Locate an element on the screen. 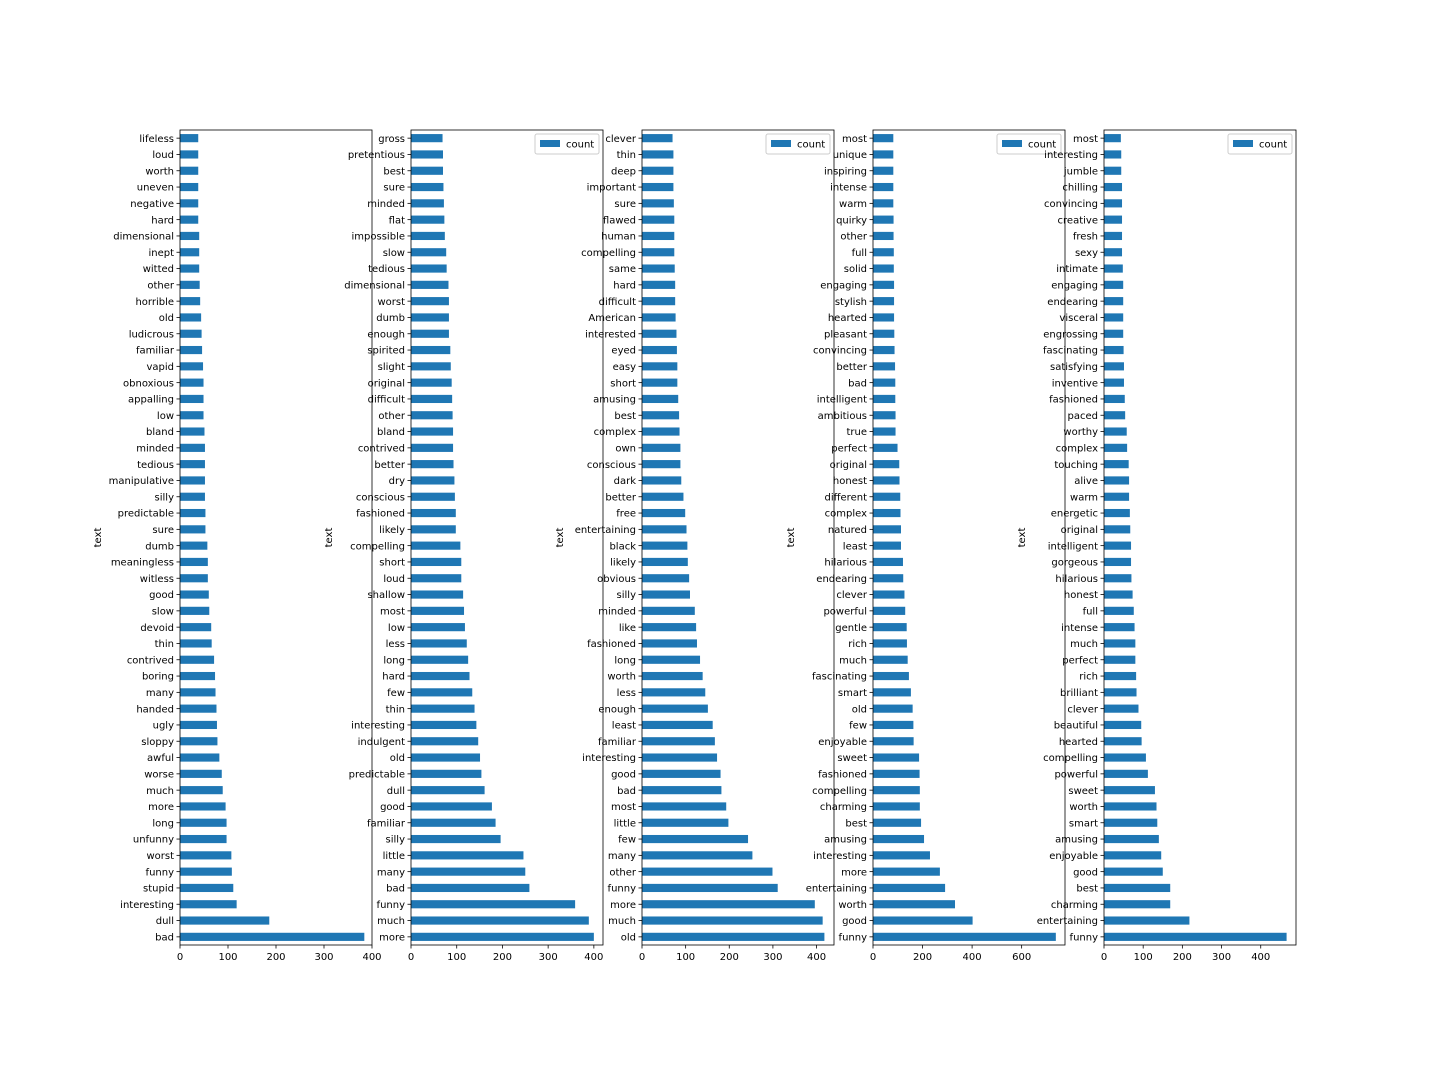 The image size is (1440, 1080). bar-most is located at coordinates (438, 610).